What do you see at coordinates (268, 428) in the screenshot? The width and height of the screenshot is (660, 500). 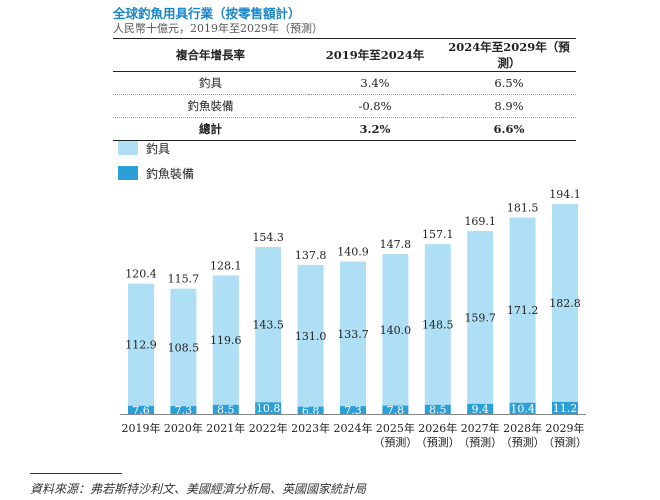 I see `x-tick-label: 2022年` at bounding box center [268, 428].